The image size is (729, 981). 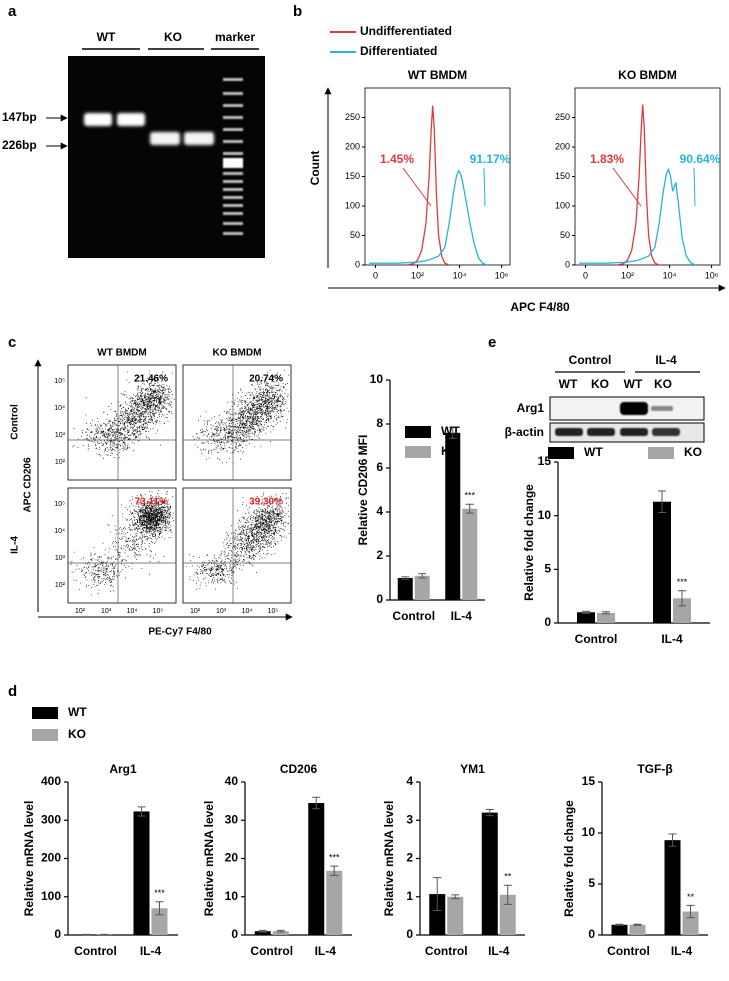 I want to click on quadrant-percentage: 39.30%, so click(x=266, y=502).